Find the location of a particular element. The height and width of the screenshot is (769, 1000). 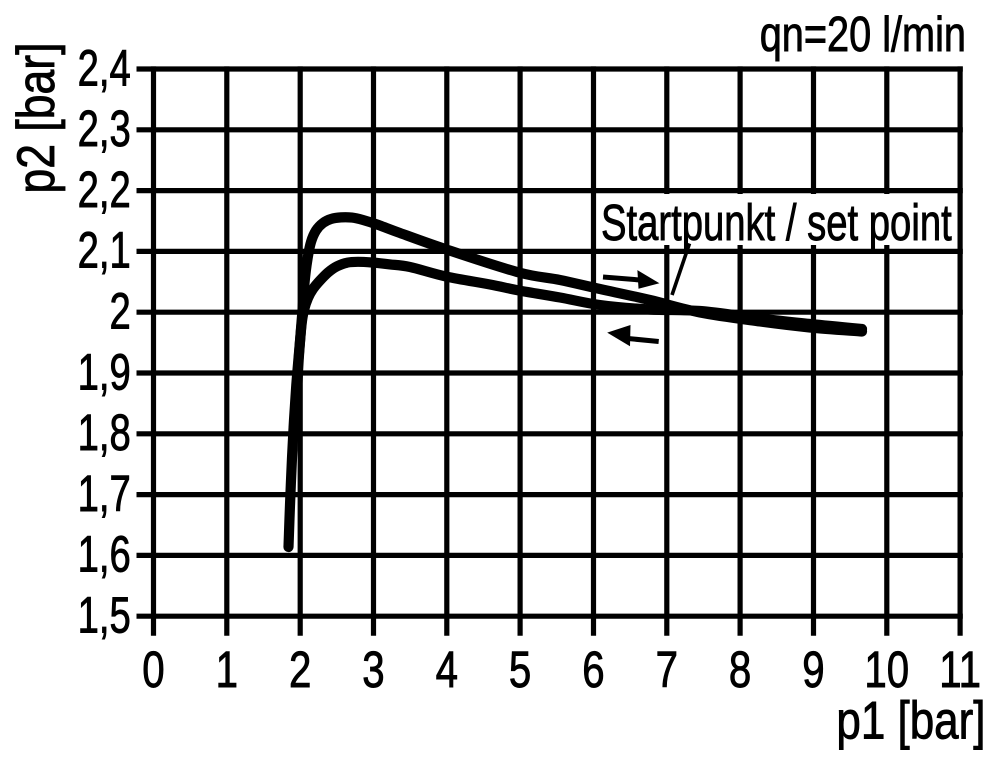

svg-text: qn=20 l/min is located at coordinates (863, 35).